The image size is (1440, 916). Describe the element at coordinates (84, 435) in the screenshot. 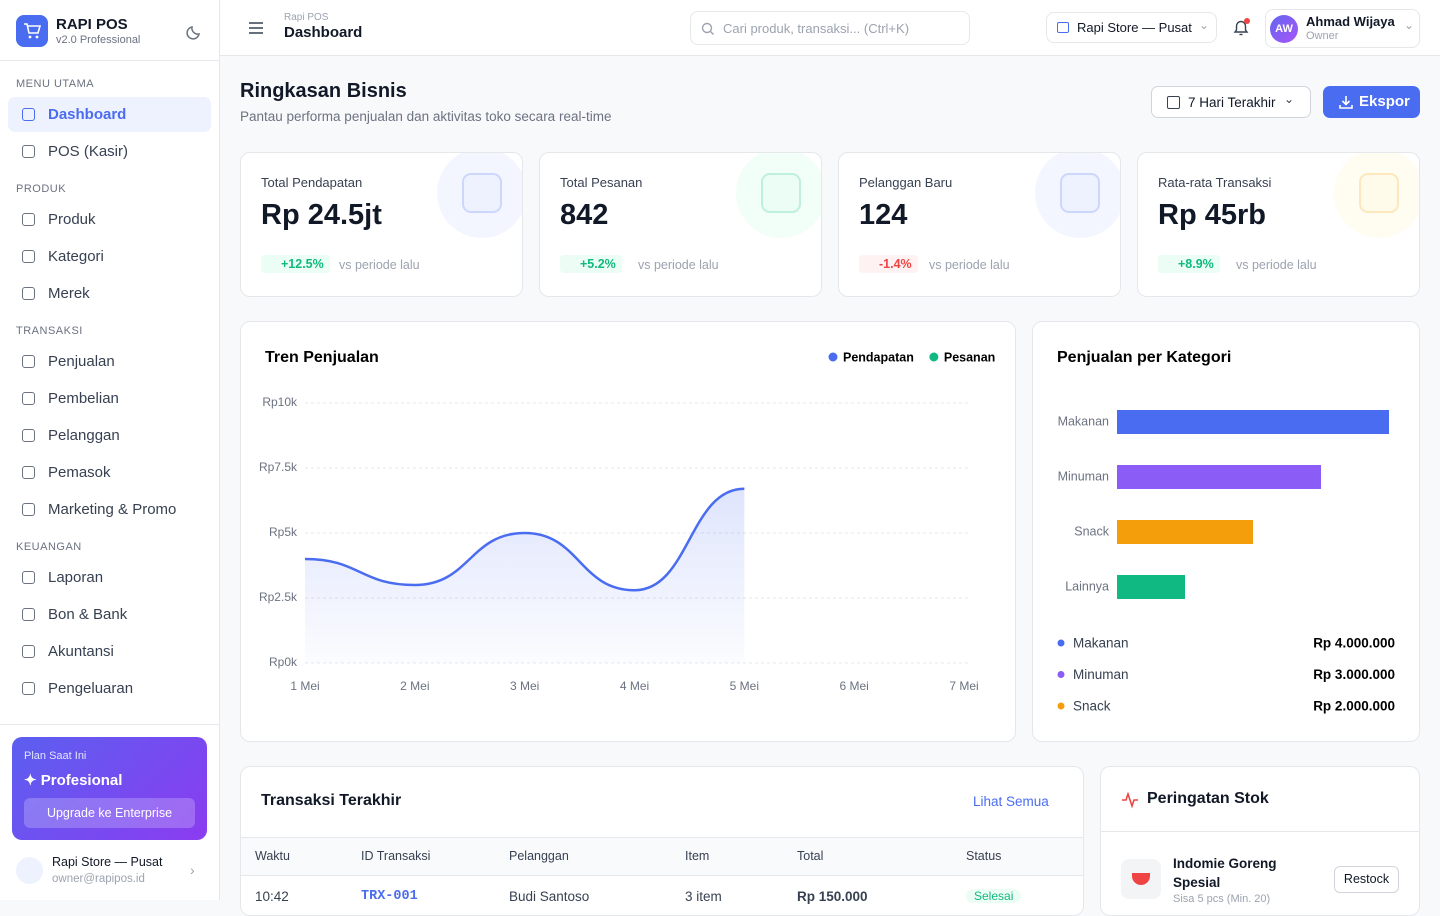

I see `nav-label: Pelanggan` at that location.